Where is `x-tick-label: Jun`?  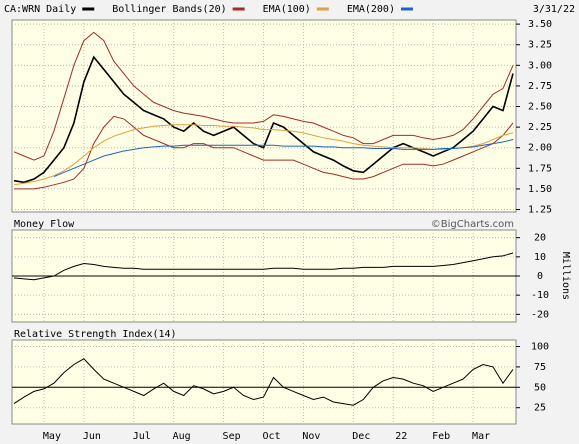 x-tick-label: Jun is located at coordinates (92, 436).